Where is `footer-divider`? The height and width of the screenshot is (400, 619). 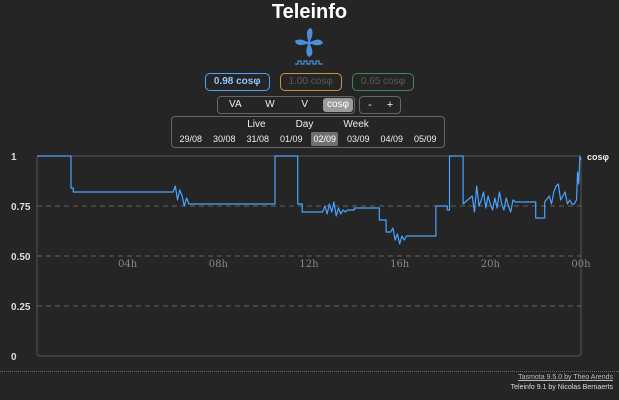 footer-divider is located at coordinates (309, 371).